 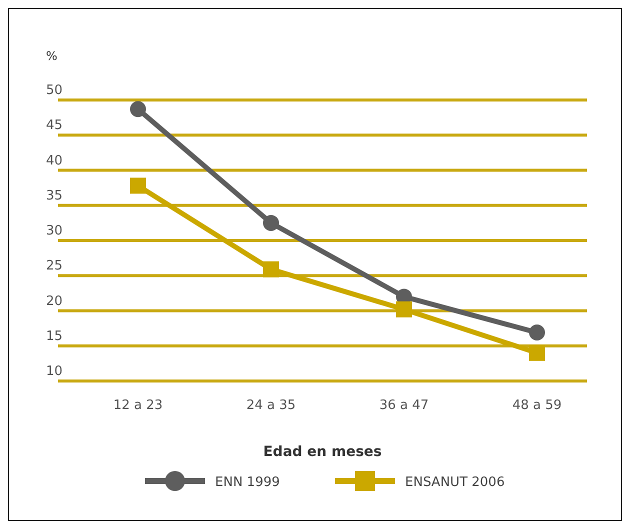 What do you see at coordinates (247, 482) in the screenshot?
I see `legend-label: ENN 1999` at bounding box center [247, 482].